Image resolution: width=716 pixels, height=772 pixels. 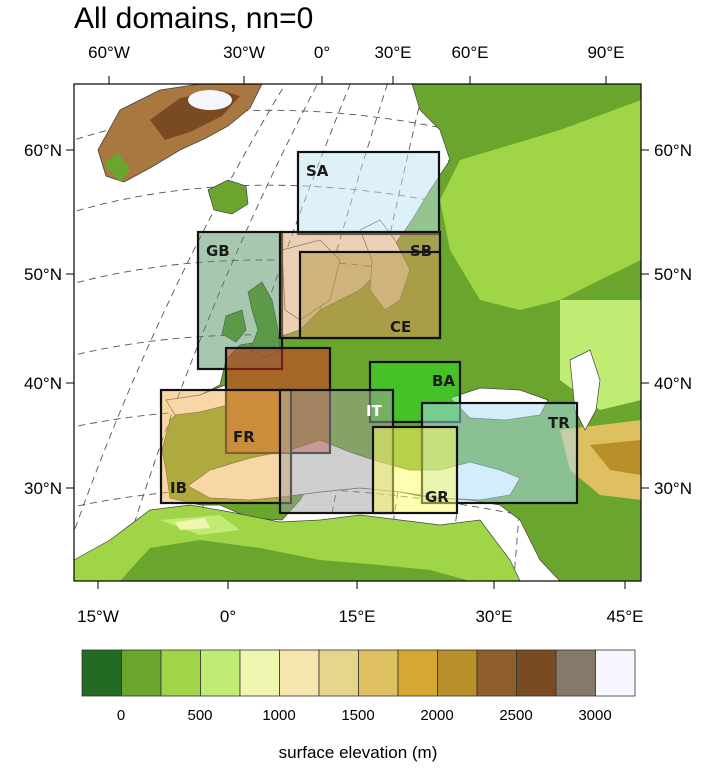 I want to click on domain-ib, so click(x=226, y=446).